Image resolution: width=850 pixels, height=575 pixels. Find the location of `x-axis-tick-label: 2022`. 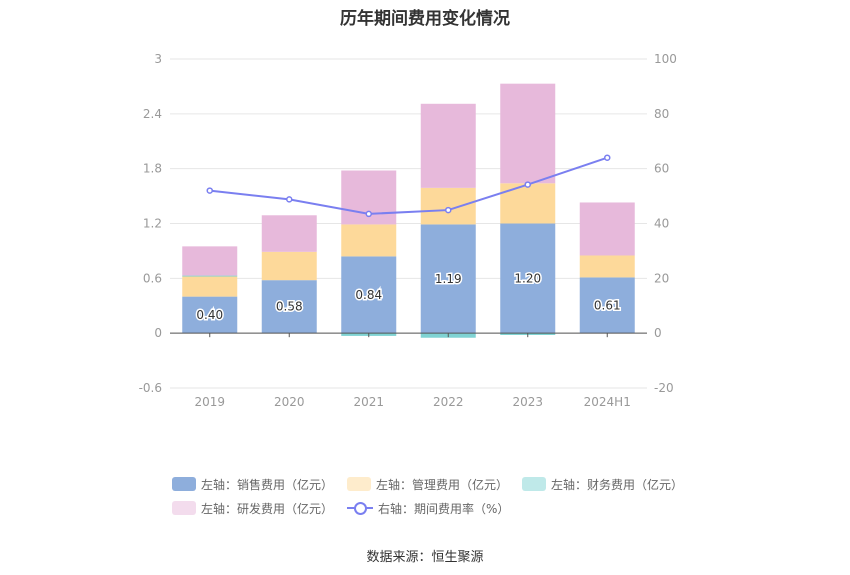

x-axis-tick-label: 2022 is located at coordinates (448, 402).